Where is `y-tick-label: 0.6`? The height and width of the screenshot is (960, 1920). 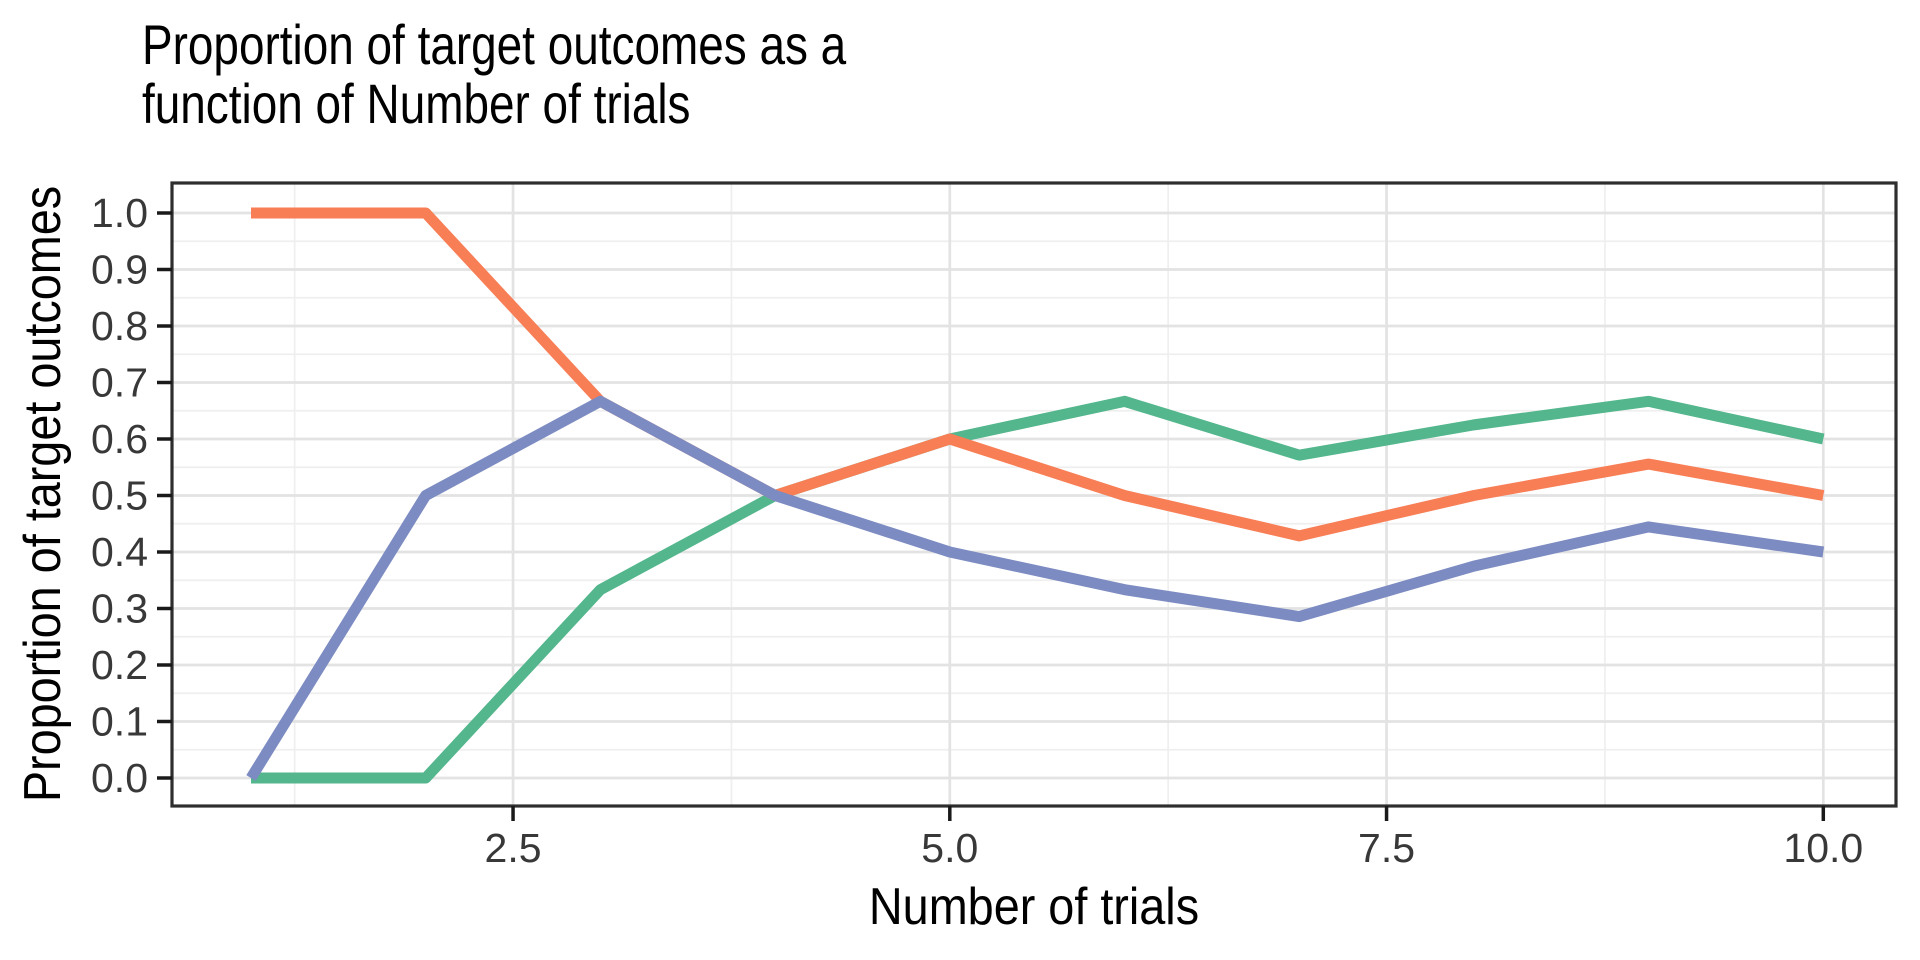
y-tick-label: 0.6 is located at coordinates (119, 439).